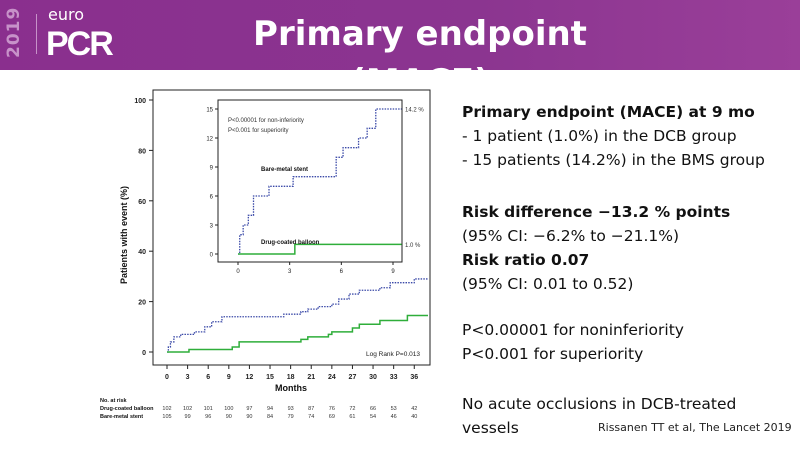 The width and height of the screenshot is (800, 450). What do you see at coordinates (36, 34) in the screenshot?
I see `logo-divider` at bounding box center [36, 34].